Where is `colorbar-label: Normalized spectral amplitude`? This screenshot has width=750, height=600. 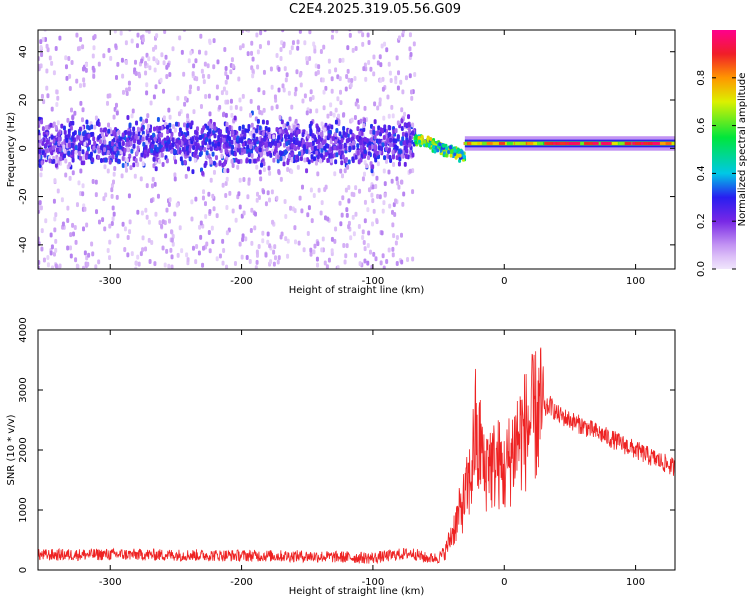
colorbar-label: Normalized spectral amplitude is located at coordinates (742, 150).